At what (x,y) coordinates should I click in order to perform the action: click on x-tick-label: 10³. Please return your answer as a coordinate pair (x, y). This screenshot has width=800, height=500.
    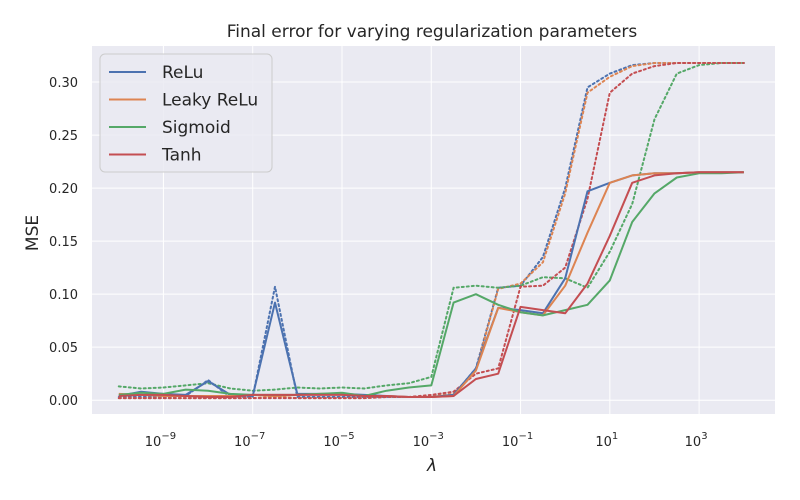
    Looking at the image, I should click on (696, 440).